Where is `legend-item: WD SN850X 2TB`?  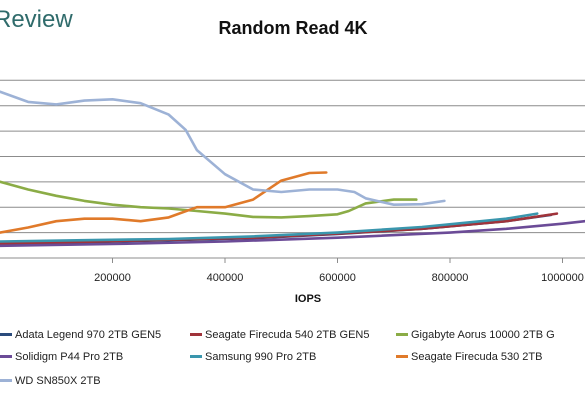 legend-item: WD SN850X 2TB is located at coordinates (50, 381).